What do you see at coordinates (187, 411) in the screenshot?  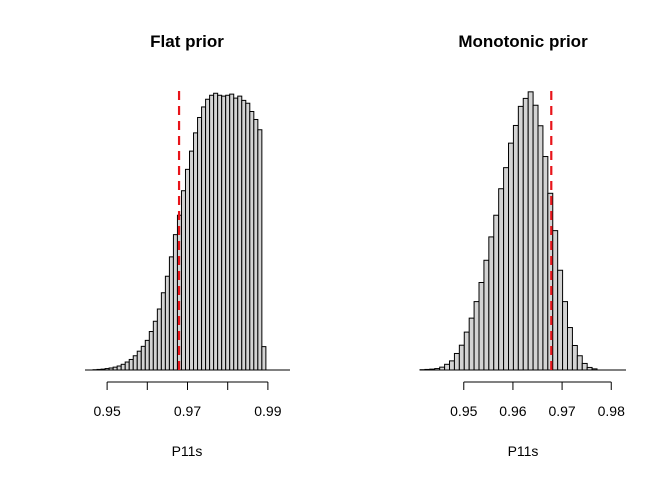 I see `flat-prior-x-tick-label: 0.97` at bounding box center [187, 411].